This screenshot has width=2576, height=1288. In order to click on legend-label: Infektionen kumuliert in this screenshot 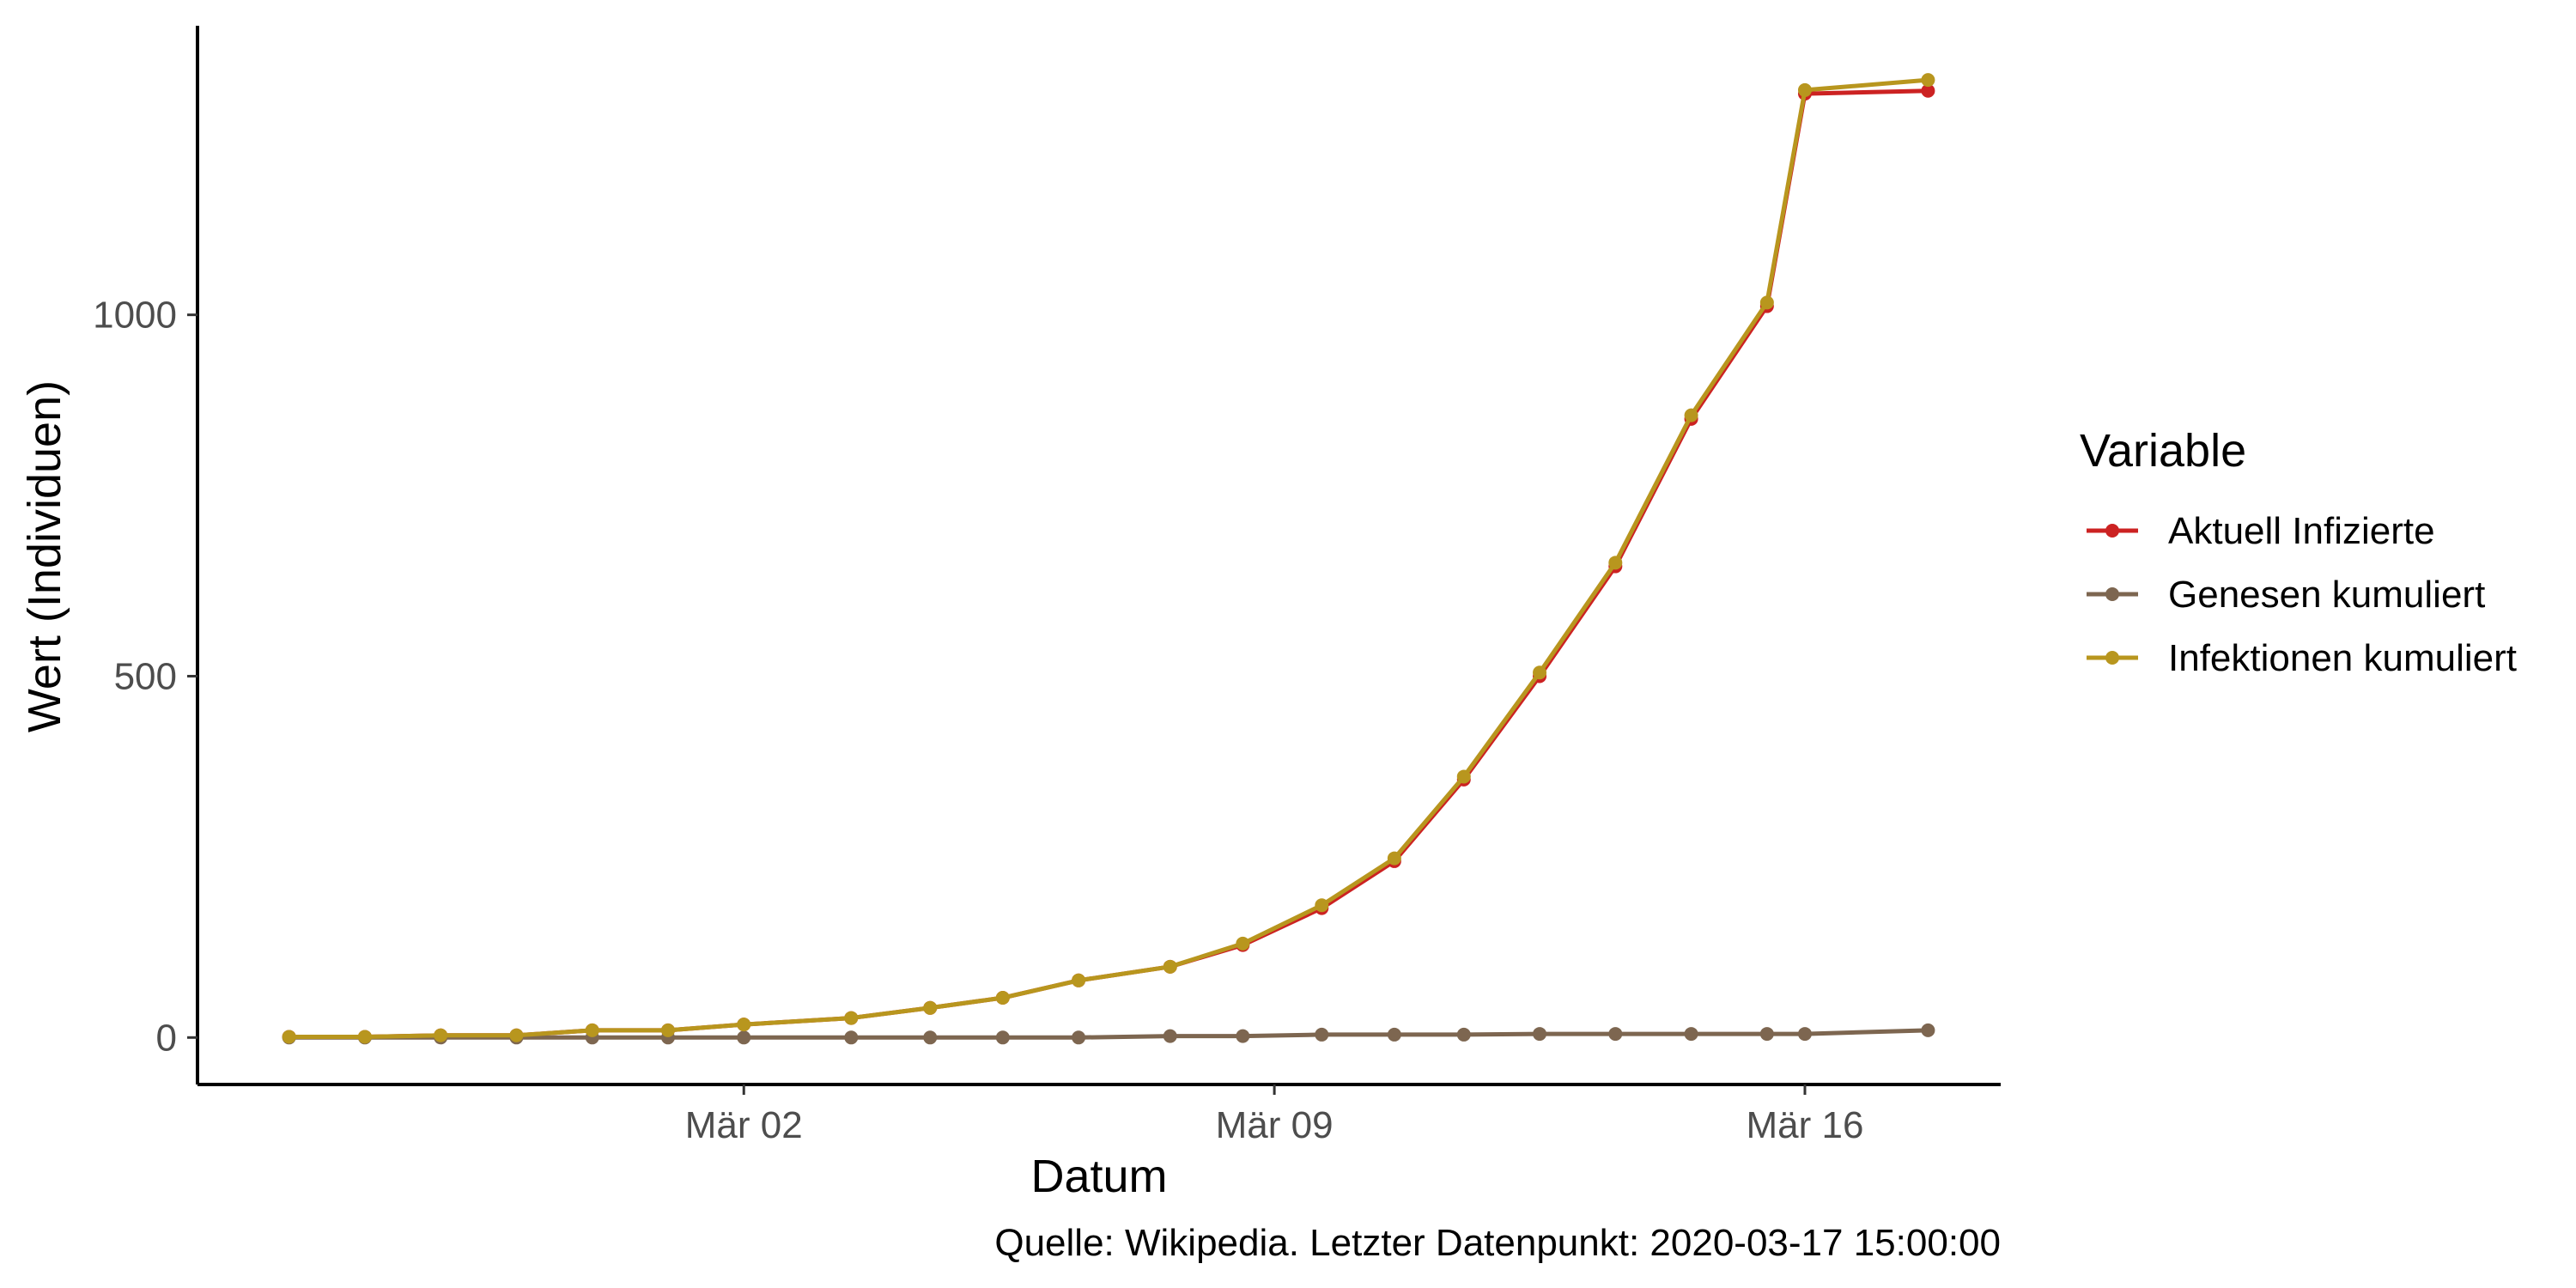, I will do `click(2342, 658)`.